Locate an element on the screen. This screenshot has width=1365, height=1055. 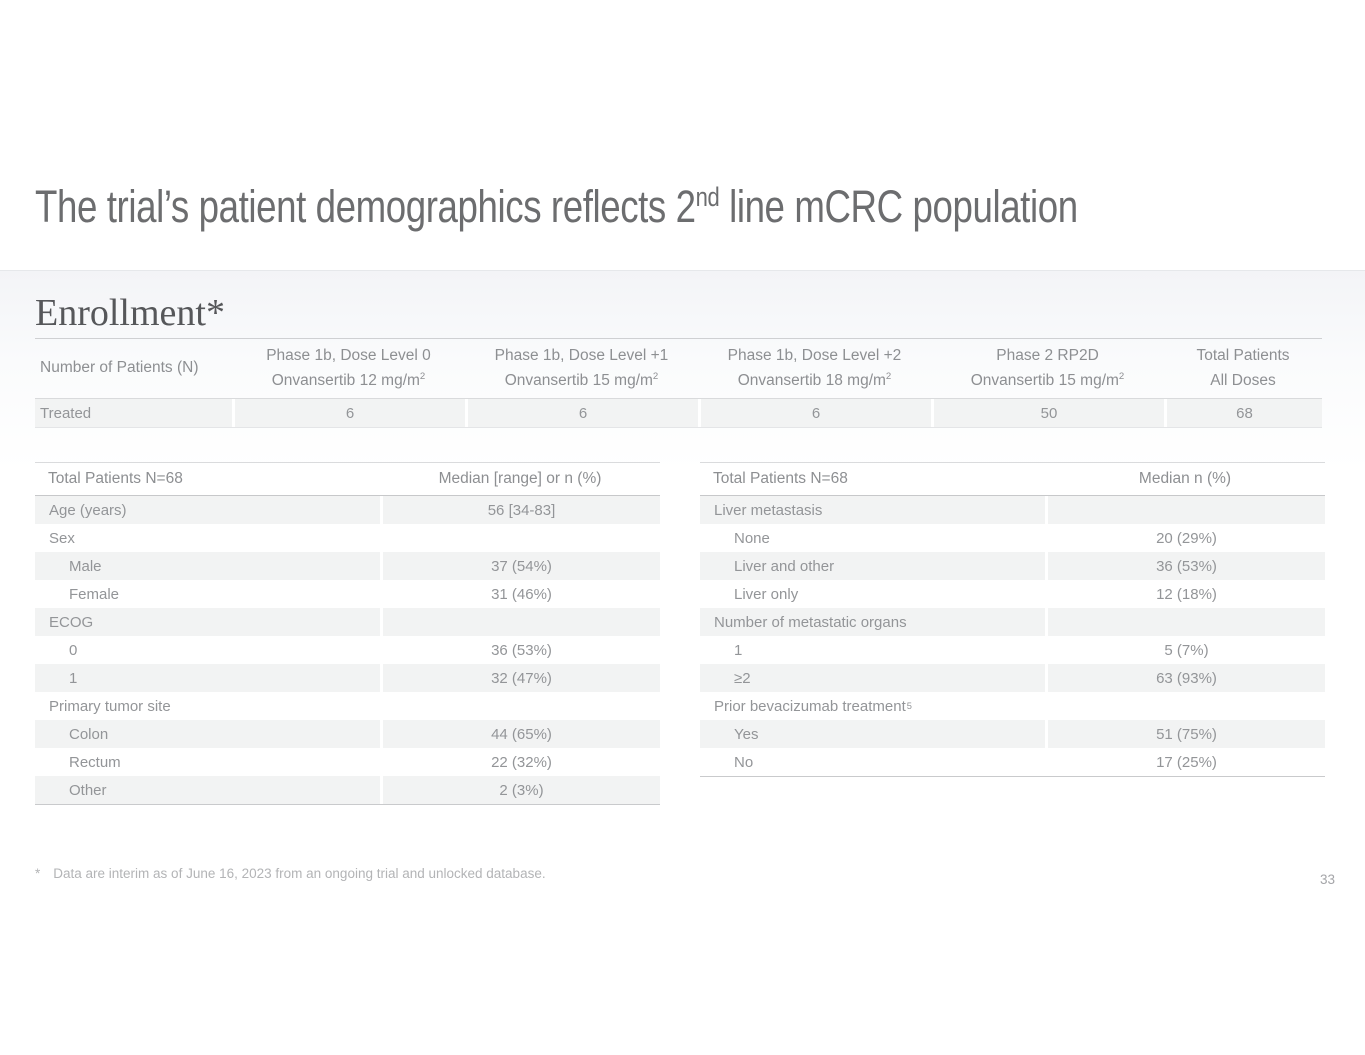
table-row: ≥2 63 (93%) is located at coordinates (1012, 678).